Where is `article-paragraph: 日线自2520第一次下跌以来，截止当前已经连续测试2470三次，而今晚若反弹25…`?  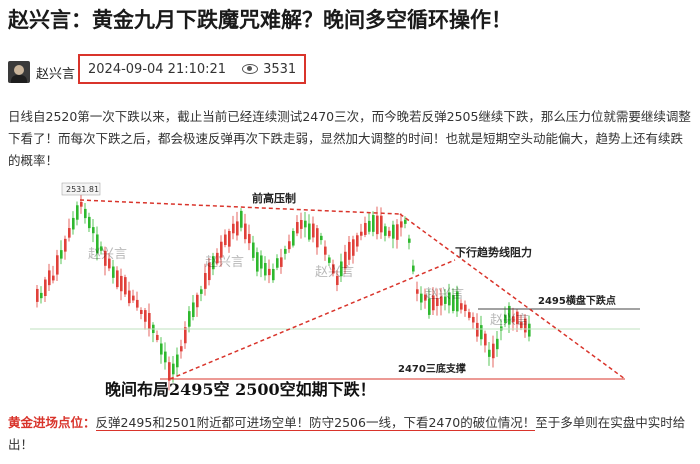
article-paragraph: 日线自2520第一次下跌以来，截止当前已经连续测试2470三次，而今晚若反弹25… is located at coordinates (349, 138).